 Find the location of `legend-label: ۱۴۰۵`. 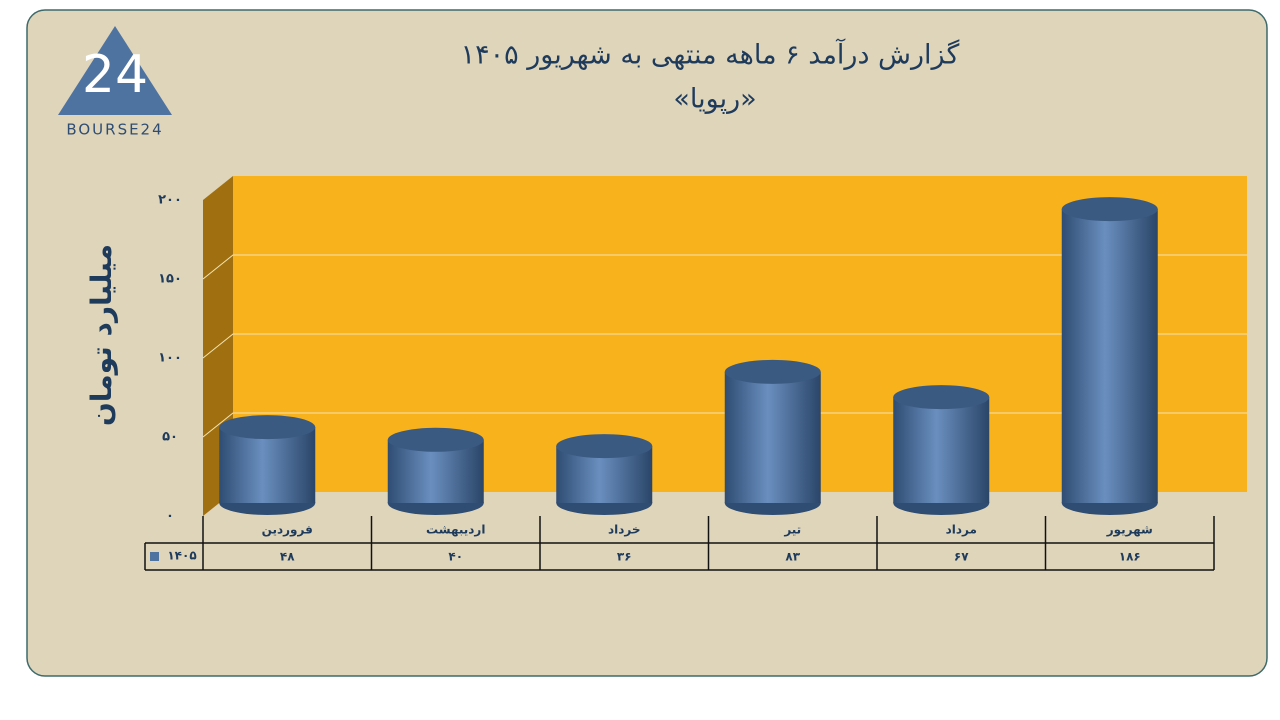

legend-label: ۱۴۰۵ is located at coordinates (181, 556).